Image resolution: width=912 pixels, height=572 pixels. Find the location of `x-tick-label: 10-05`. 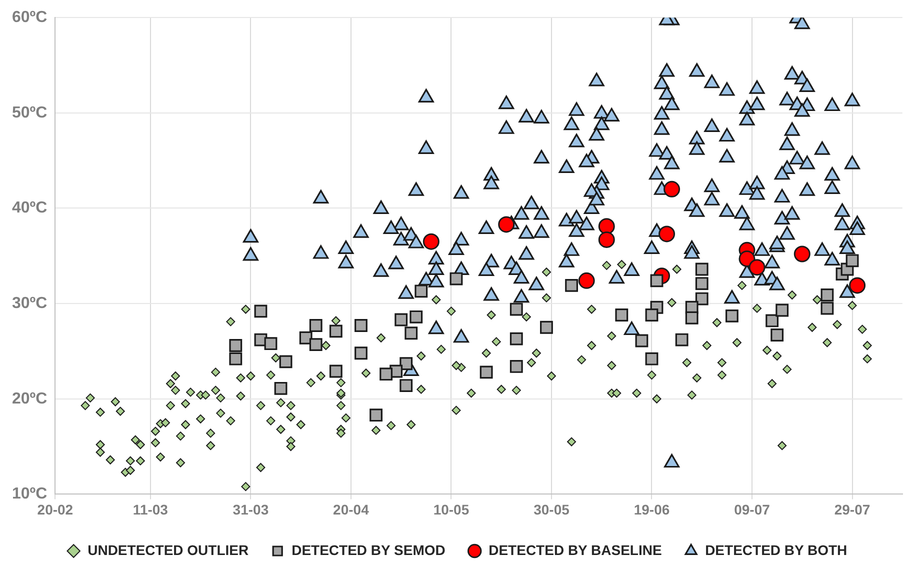

x-tick-label: 10-05 is located at coordinates (451, 509).